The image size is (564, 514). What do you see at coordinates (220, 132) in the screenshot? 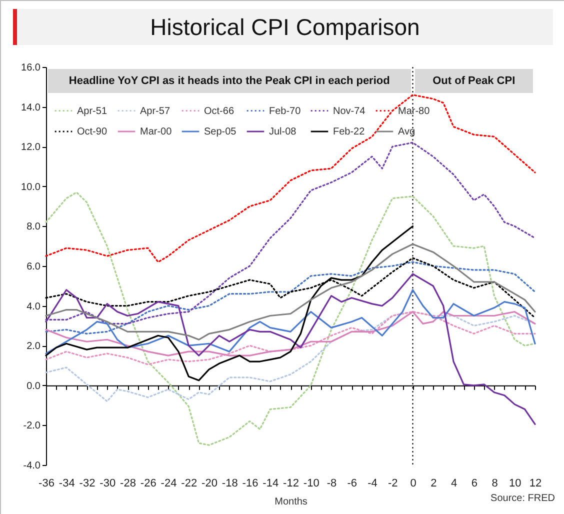
I see `legend-label: Sep-05` at bounding box center [220, 132].